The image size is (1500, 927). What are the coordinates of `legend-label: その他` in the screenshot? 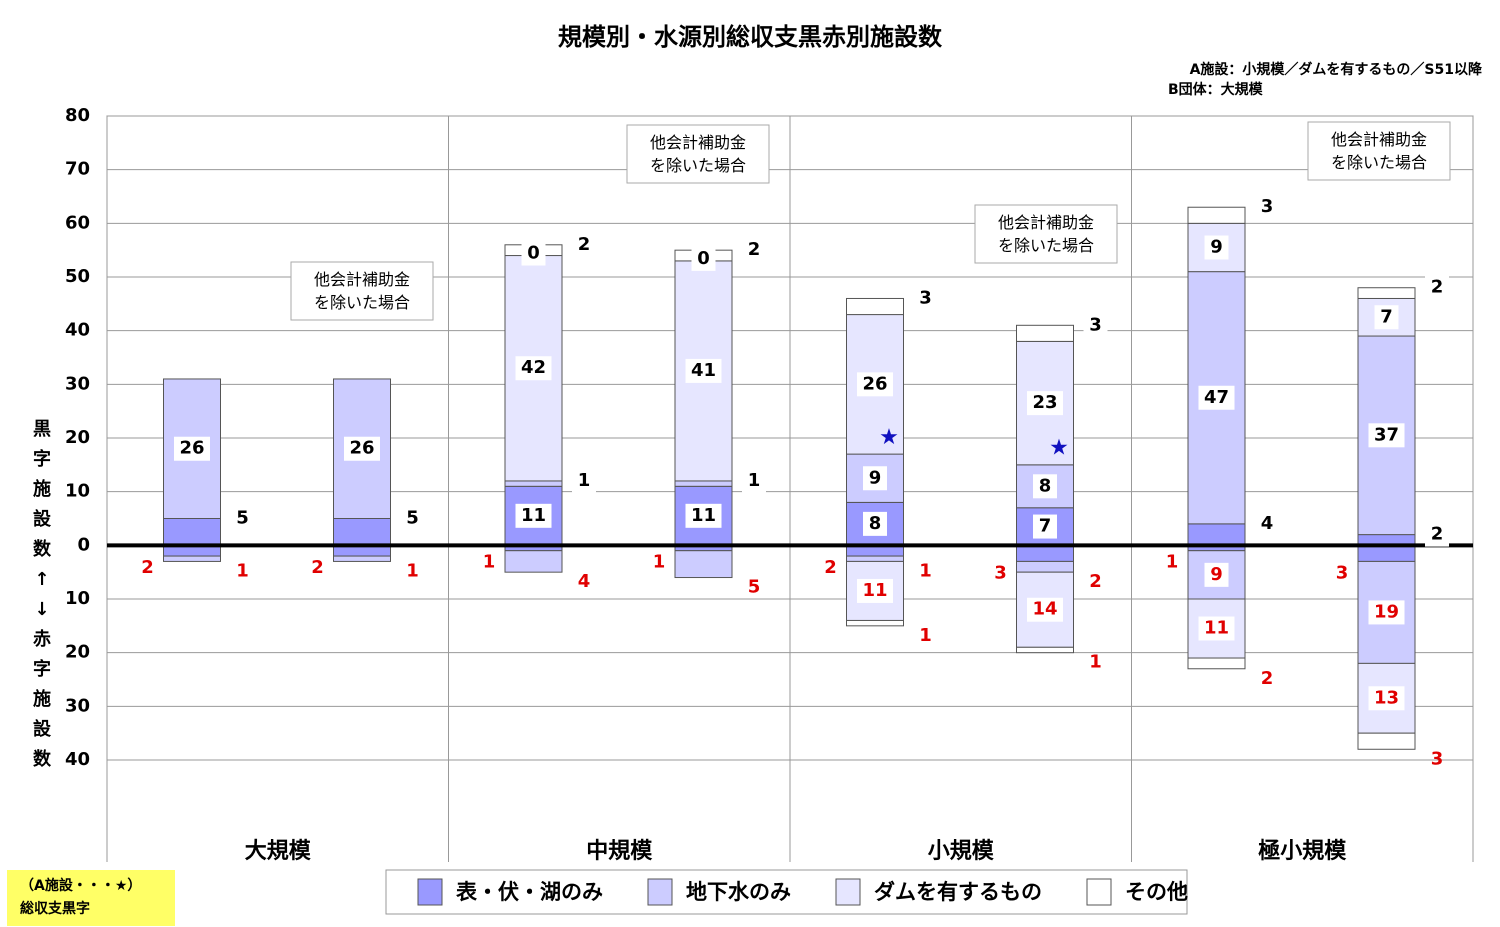 It's located at (1156, 892).